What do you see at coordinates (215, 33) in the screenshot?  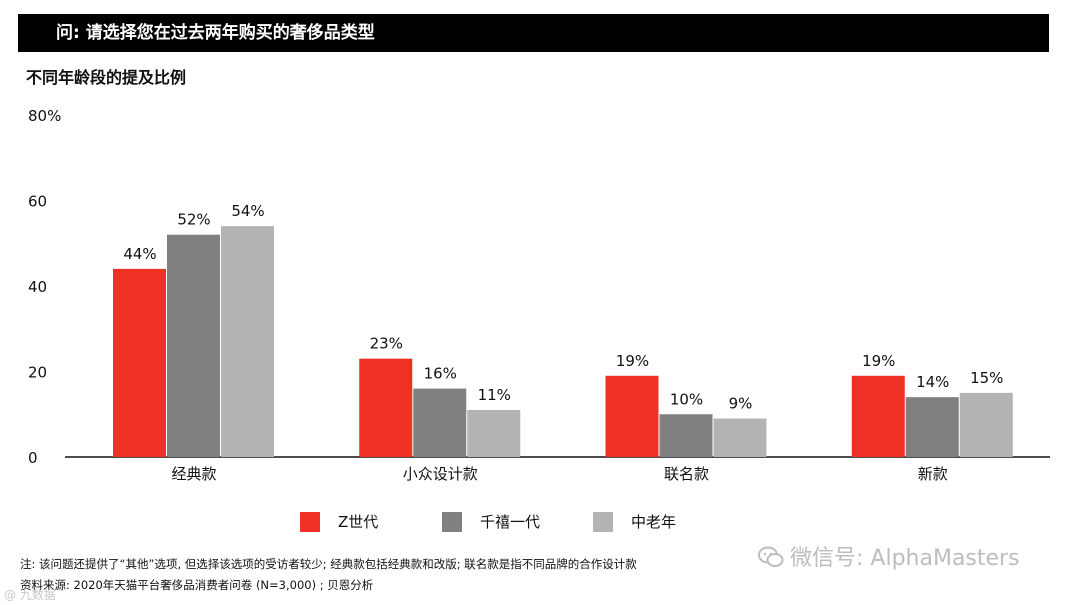 I see `question-title: 问: 请选择您在过去两年购买的奢侈品类型` at bounding box center [215, 33].